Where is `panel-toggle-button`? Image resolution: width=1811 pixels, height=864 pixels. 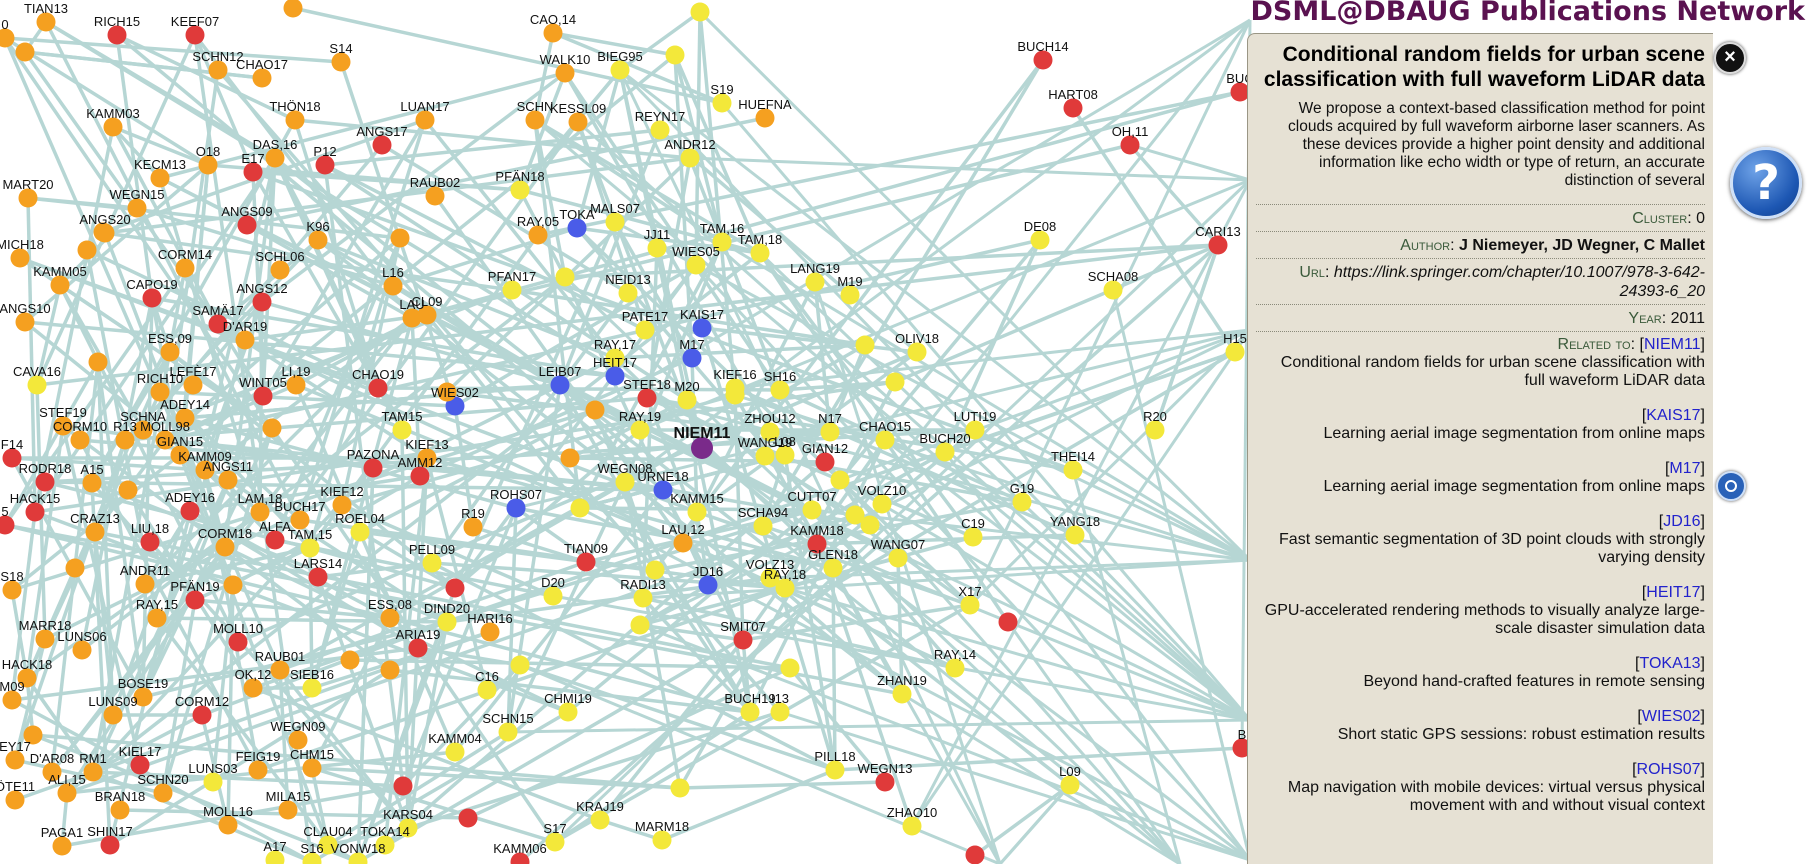 panel-toggle-button is located at coordinates (1731, 486).